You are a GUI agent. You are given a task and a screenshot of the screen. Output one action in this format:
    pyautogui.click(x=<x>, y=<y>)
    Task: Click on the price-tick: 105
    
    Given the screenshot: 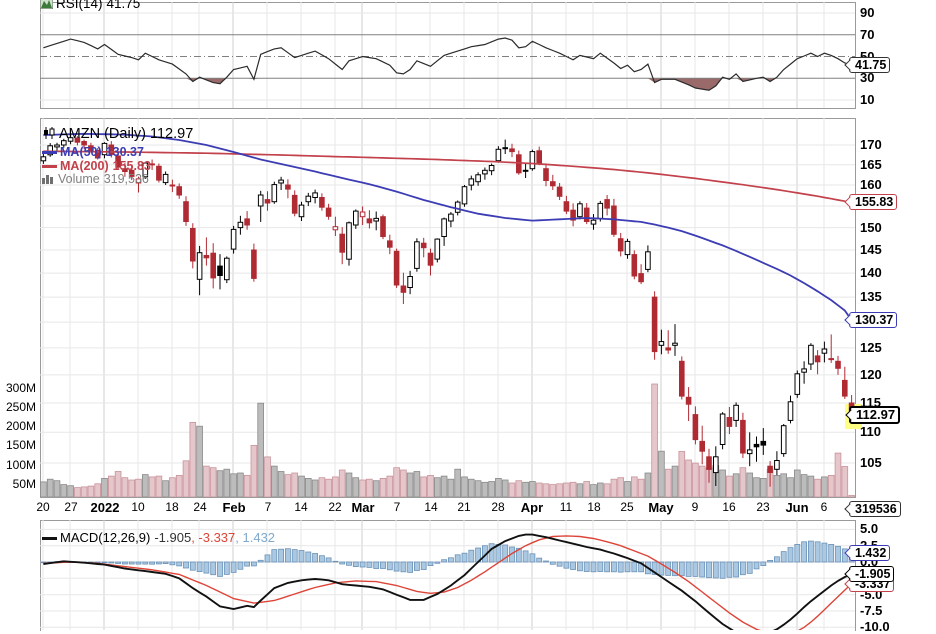 What is the action you would take?
    pyautogui.click(x=871, y=462)
    